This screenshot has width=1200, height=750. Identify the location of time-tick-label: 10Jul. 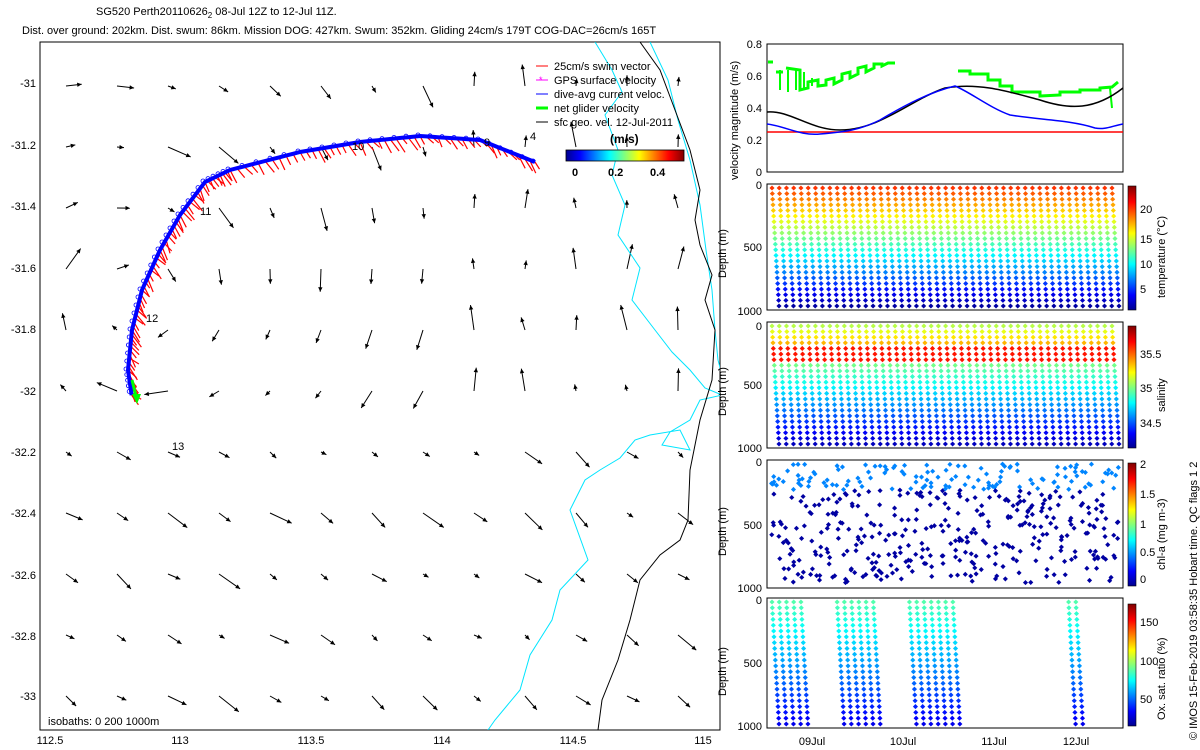
(903, 742).